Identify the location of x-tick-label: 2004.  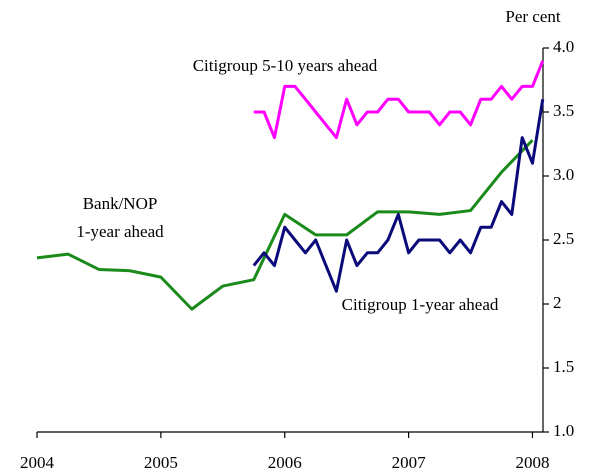
(37, 462).